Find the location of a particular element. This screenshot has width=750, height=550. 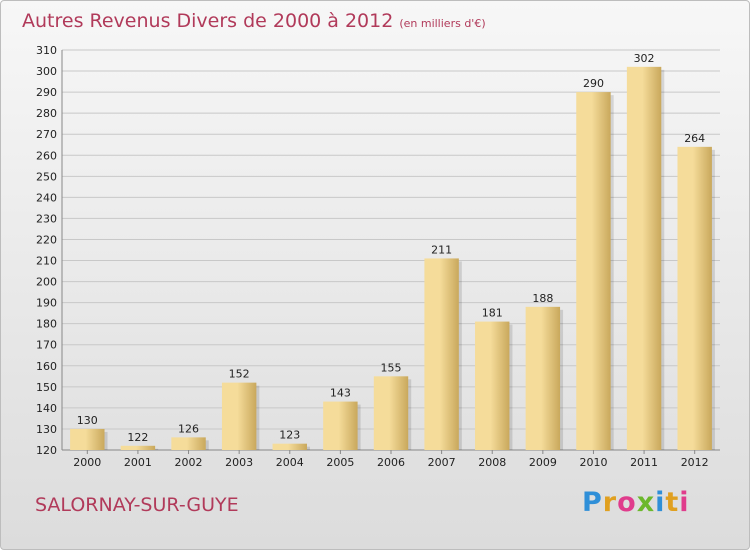

bar-2002 is located at coordinates (188, 443).